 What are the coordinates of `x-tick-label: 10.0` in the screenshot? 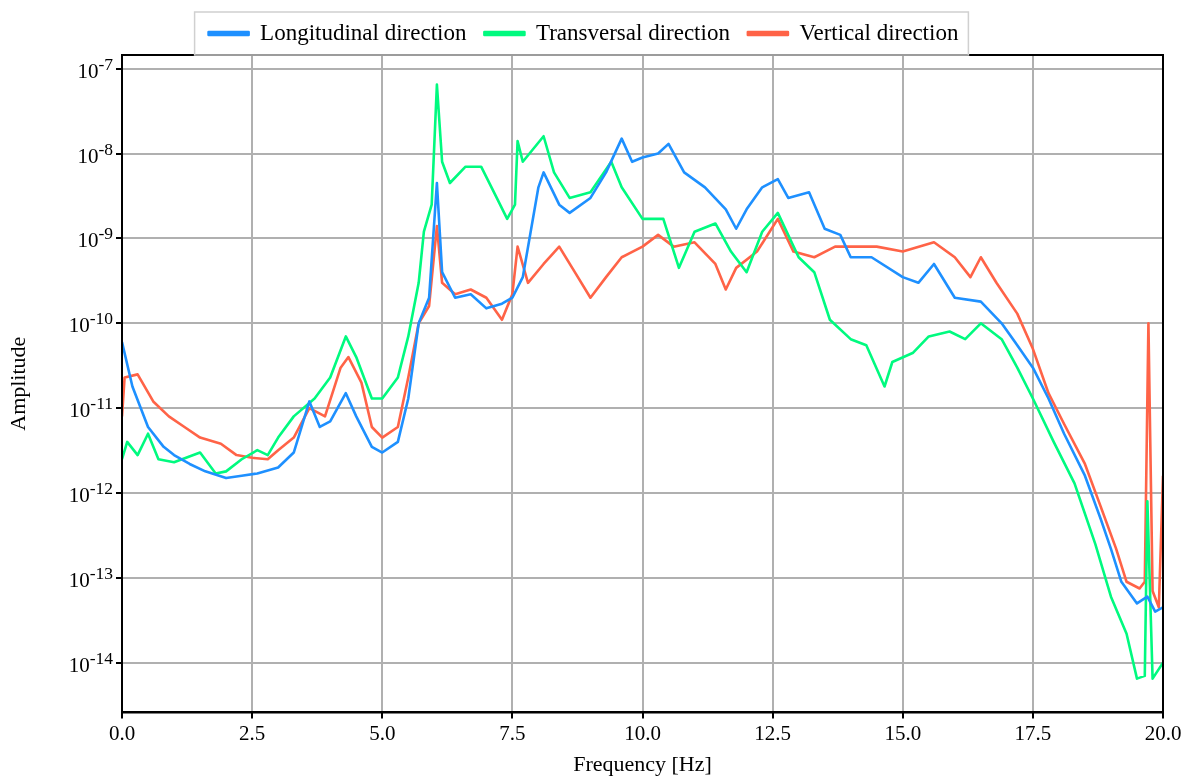 It's located at (642, 732).